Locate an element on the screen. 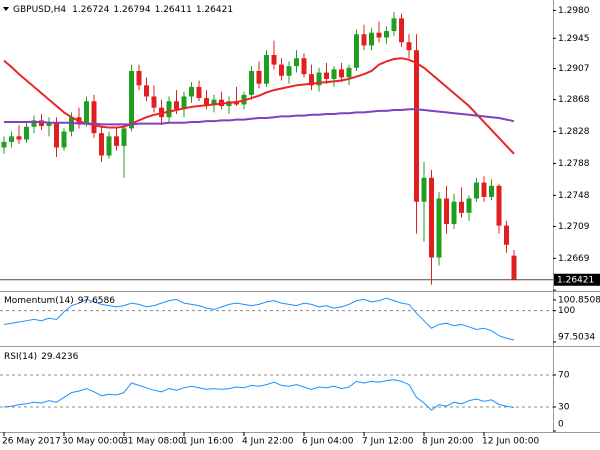 The image size is (600, 450). x-tick-label: 30 May 00:00 is located at coordinates (93, 442).